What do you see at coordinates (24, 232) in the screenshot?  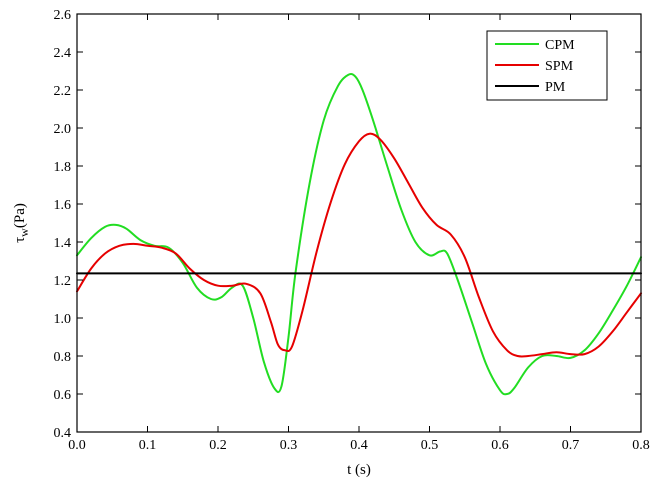 I see `y-axis-label-subscript: w` at bounding box center [24, 232].